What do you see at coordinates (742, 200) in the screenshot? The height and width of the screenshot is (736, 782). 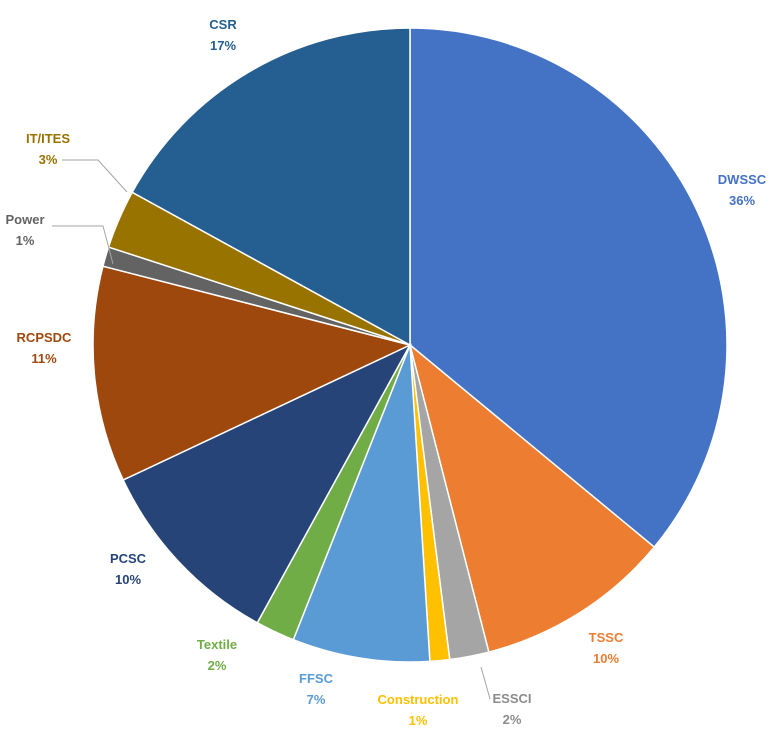 I see `slice-percent-label: 36%` at bounding box center [742, 200].